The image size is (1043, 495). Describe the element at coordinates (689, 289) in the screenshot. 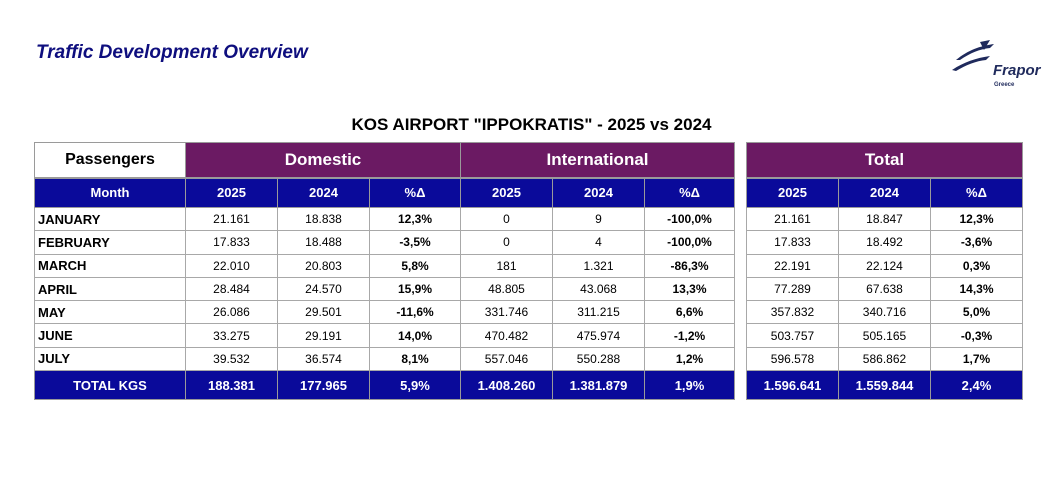

I see `cell-ip: 13,3%` at that location.